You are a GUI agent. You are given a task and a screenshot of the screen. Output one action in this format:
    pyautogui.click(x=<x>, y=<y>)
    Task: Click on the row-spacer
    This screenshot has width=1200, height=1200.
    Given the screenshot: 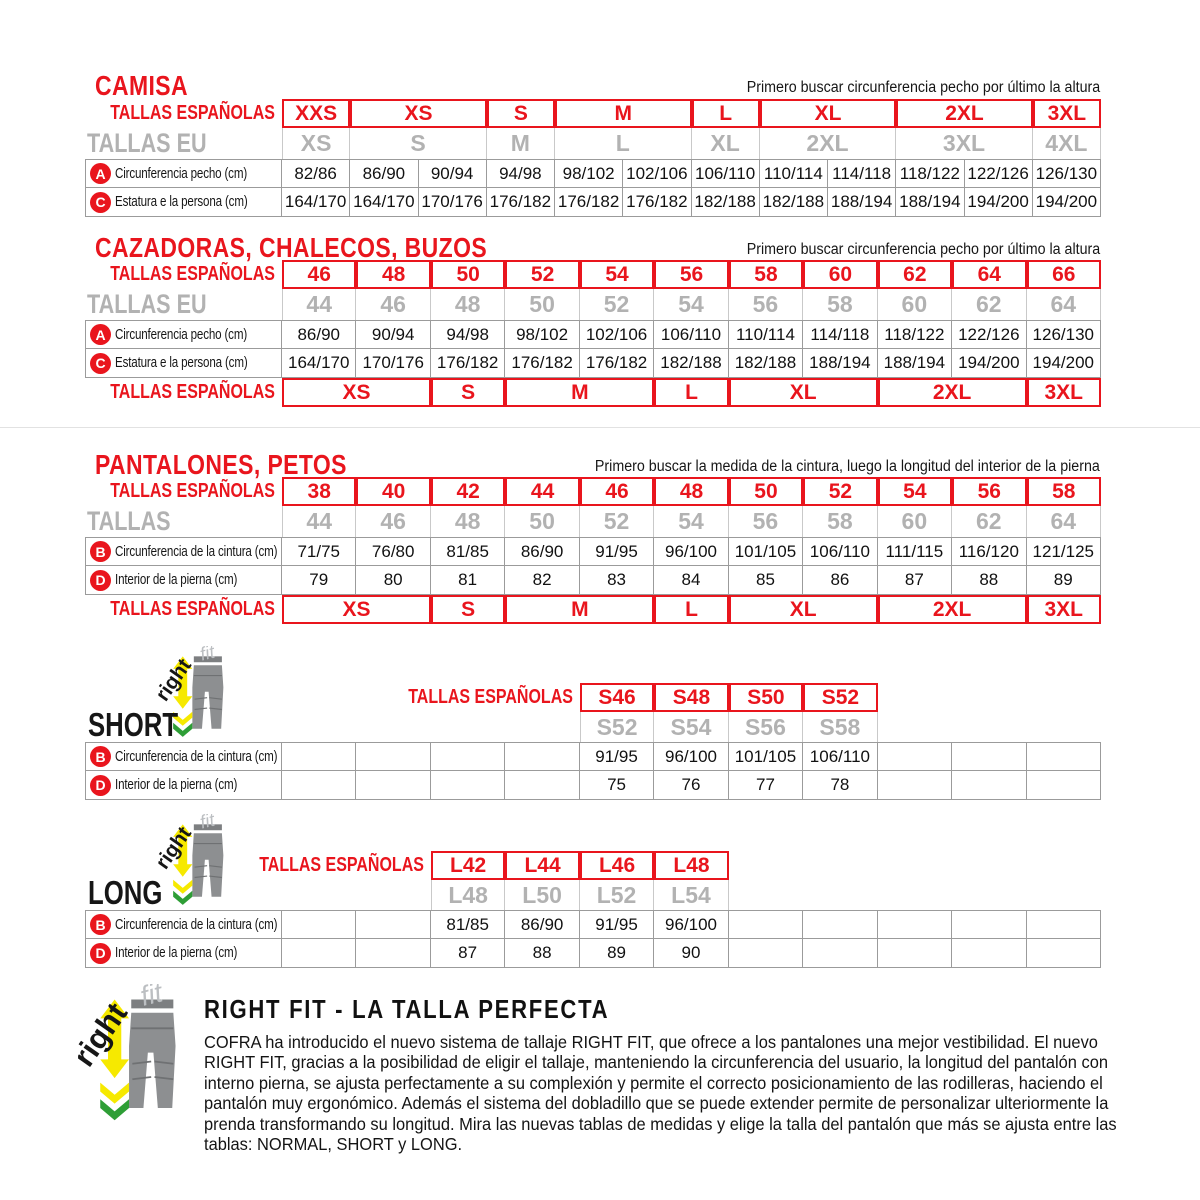 What is the action you would take?
    pyautogui.click(x=332, y=727)
    